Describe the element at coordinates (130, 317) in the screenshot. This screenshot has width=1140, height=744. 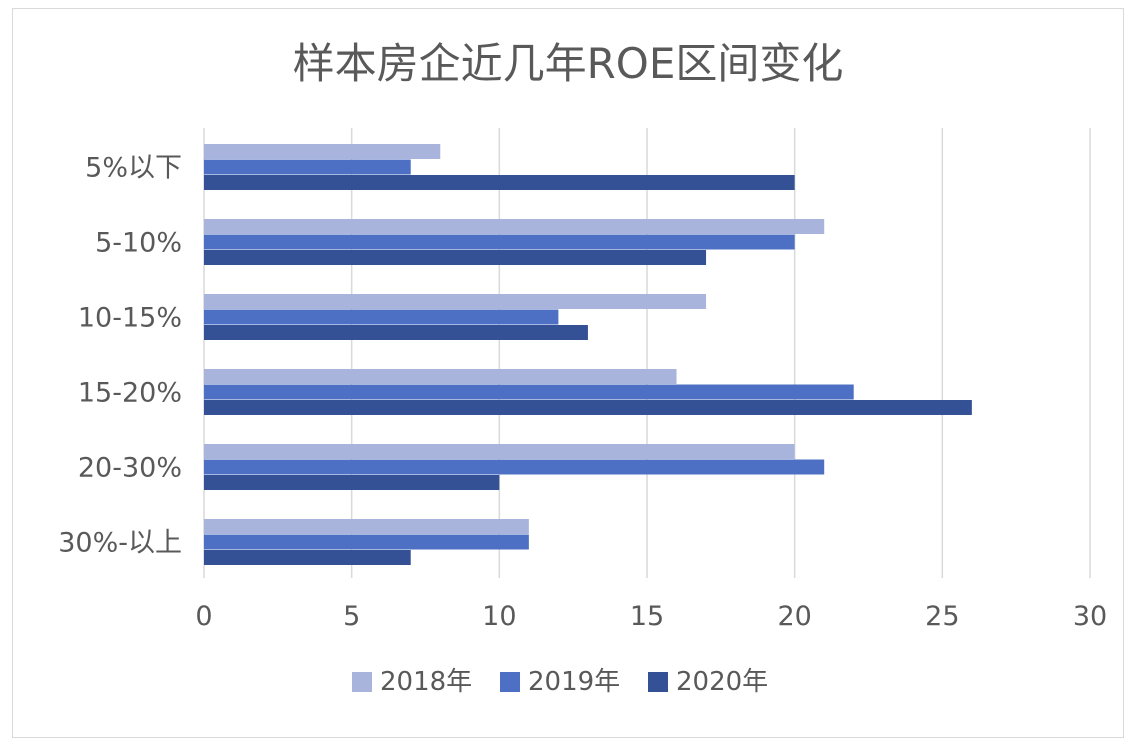
I see `category-label: 10-15%` at that location.